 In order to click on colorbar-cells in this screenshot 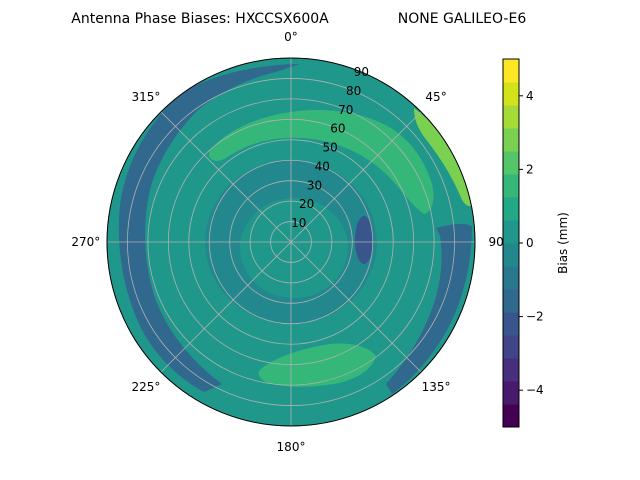, I will do `click(511, 243)`.